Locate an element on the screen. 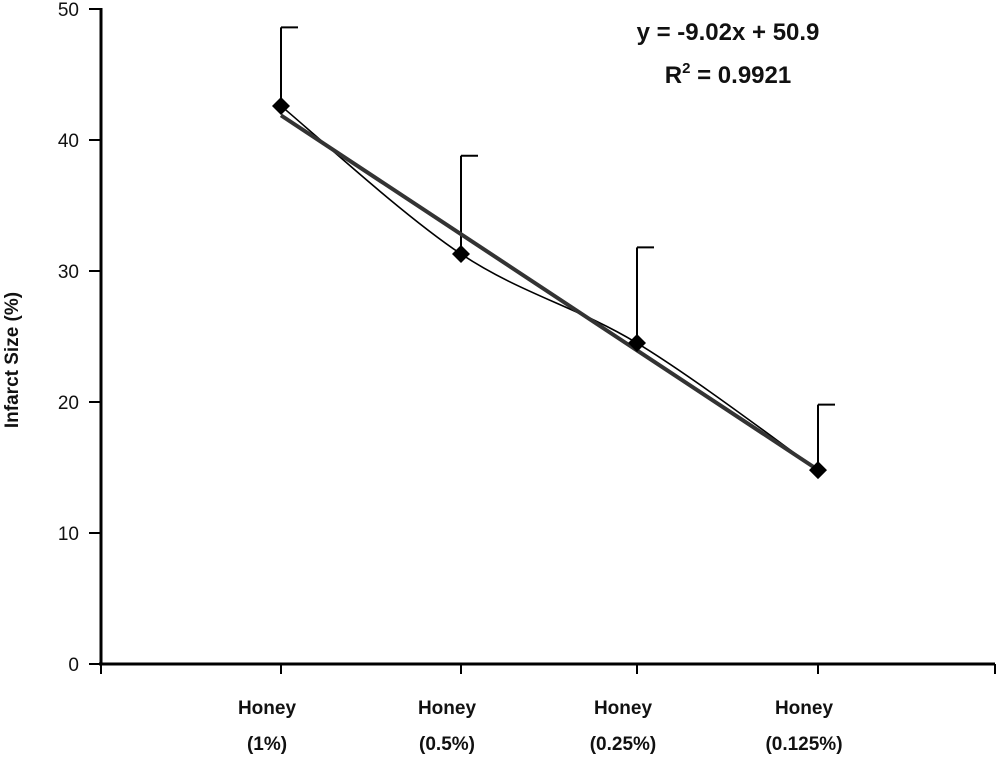  x-category-label-line2: (0.125%) is located at coordinates (803, 744).